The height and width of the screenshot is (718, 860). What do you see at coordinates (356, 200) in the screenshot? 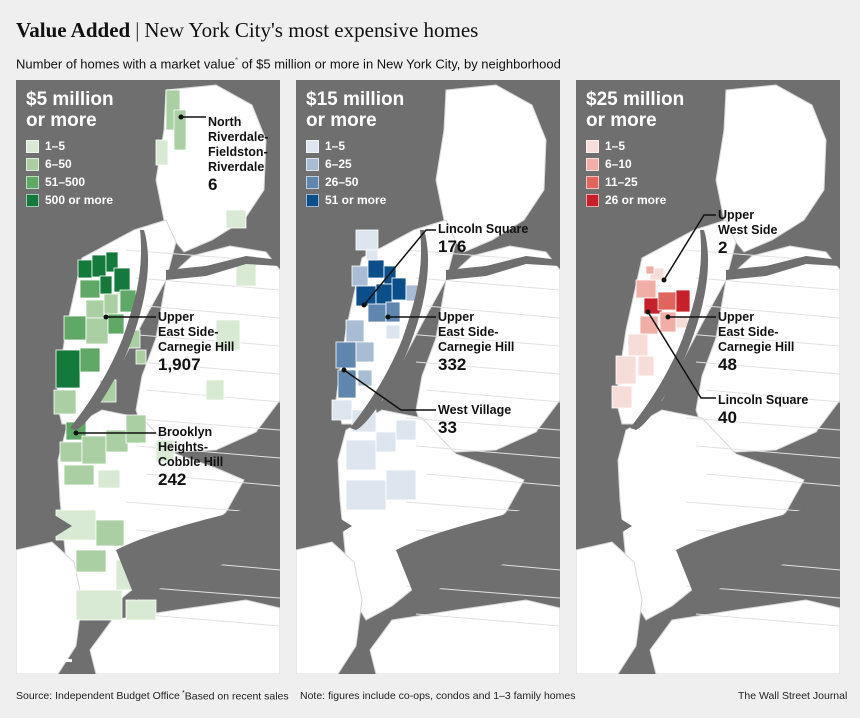
I see `legend-label: 51 or more` at bounding box center [356, 200].